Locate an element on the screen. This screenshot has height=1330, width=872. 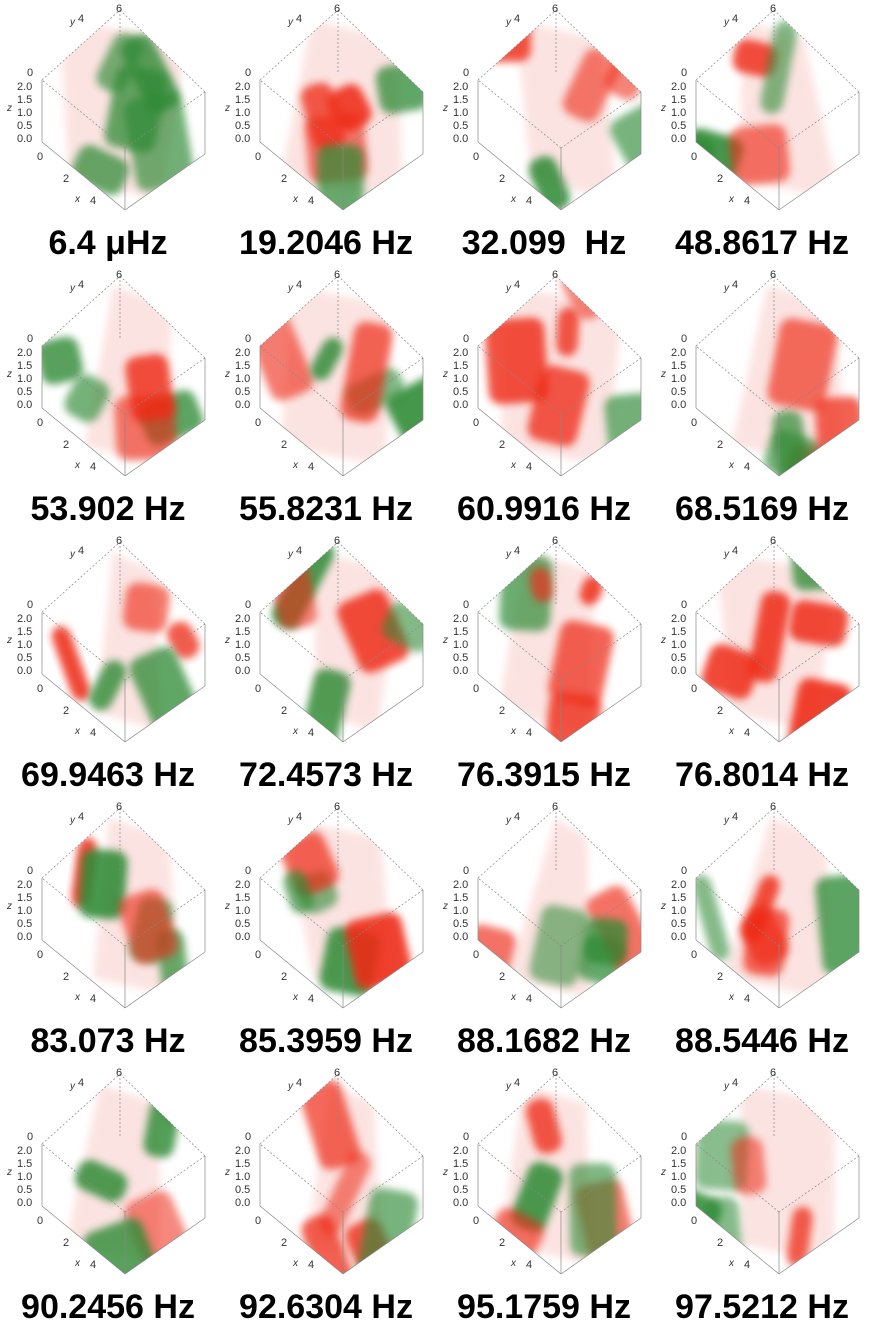
density is located at coordinates (351, 115).